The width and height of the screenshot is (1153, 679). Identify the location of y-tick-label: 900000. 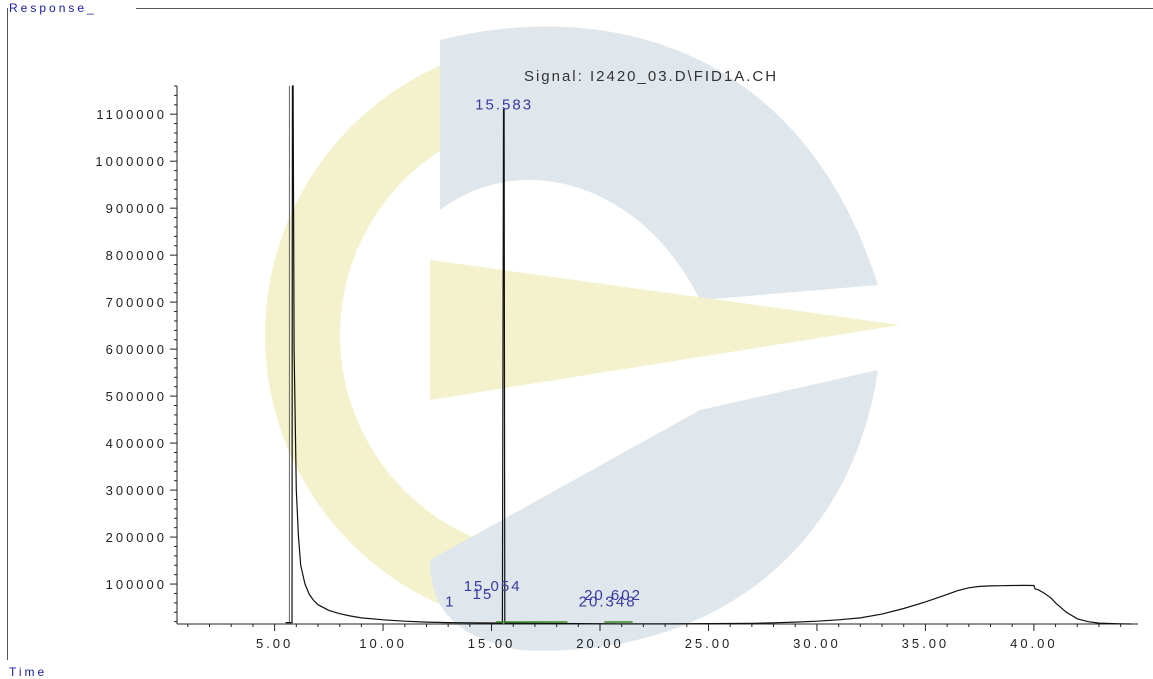
(136, 208).